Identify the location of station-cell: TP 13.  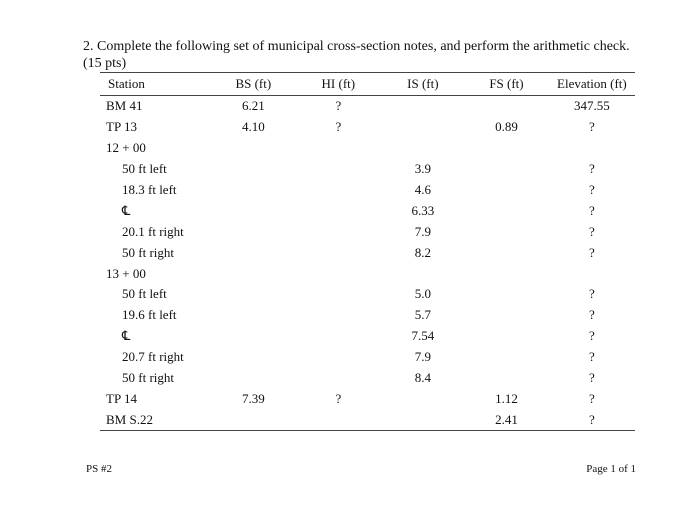
(121, 127).